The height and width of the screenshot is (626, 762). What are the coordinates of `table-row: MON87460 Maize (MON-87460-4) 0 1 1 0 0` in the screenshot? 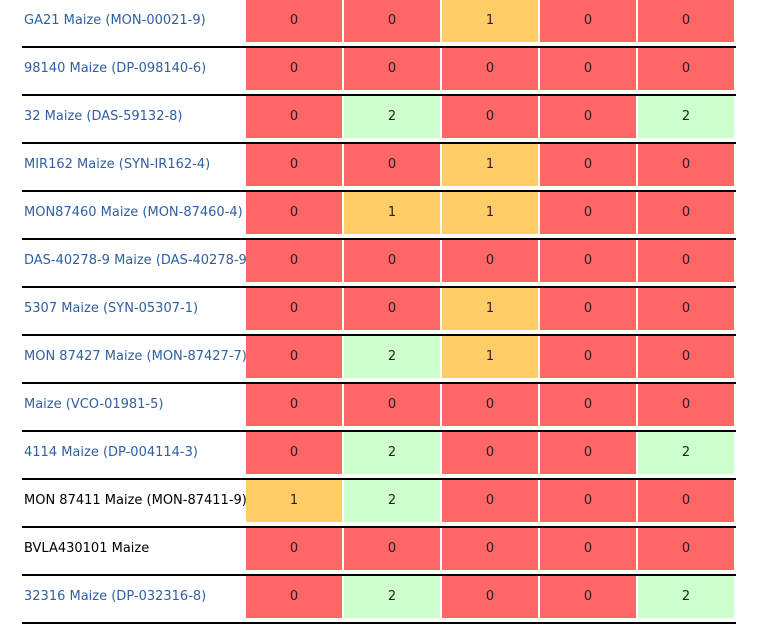 It's located at (379, 216).